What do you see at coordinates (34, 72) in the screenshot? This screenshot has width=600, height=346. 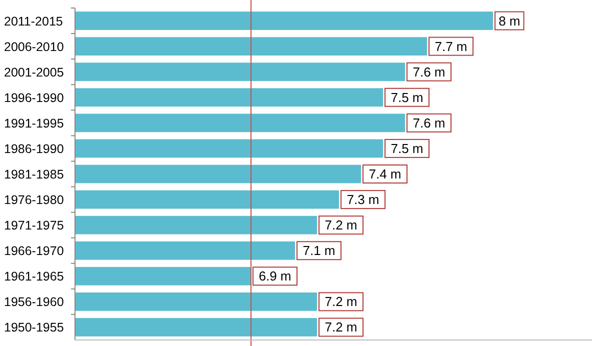 I see `y-tick-label: 2001-2005` at bounding box center [34, 72].